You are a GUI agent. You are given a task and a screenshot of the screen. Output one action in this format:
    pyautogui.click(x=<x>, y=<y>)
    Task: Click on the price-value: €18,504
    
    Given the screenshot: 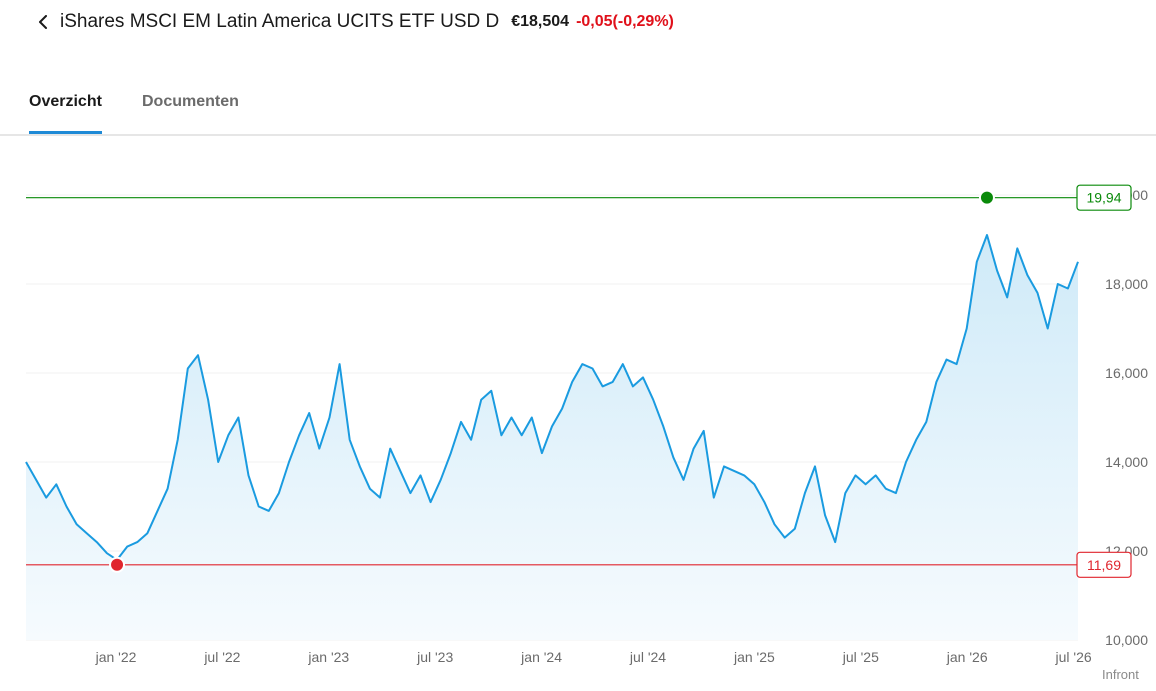 What is the action you would take?
    pyautogui.click(x=540, y=21)
    